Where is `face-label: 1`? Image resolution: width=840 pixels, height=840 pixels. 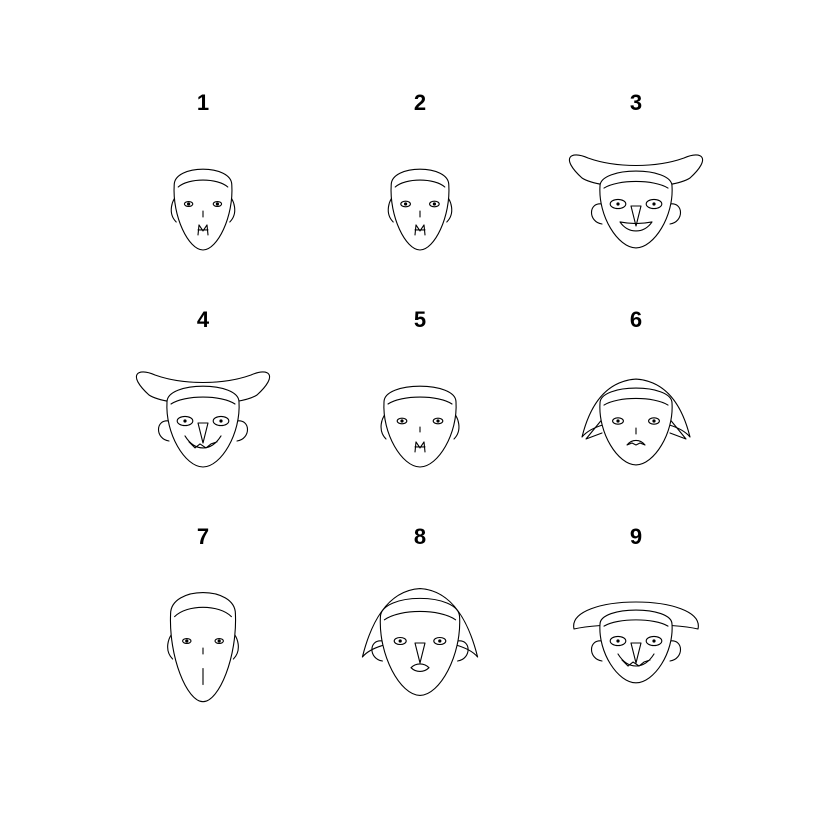 face-label: 1 is located at coordinates (203, 102).